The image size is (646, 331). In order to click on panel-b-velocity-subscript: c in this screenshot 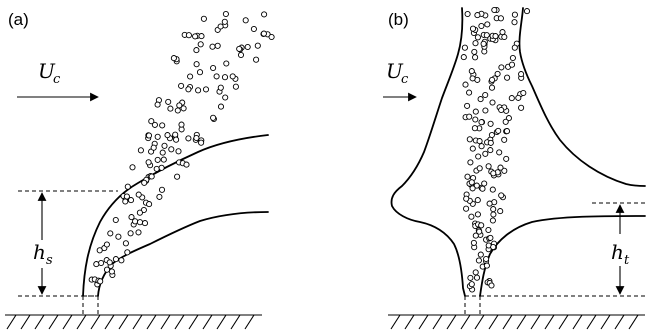, I will do `click(405, 79)`.